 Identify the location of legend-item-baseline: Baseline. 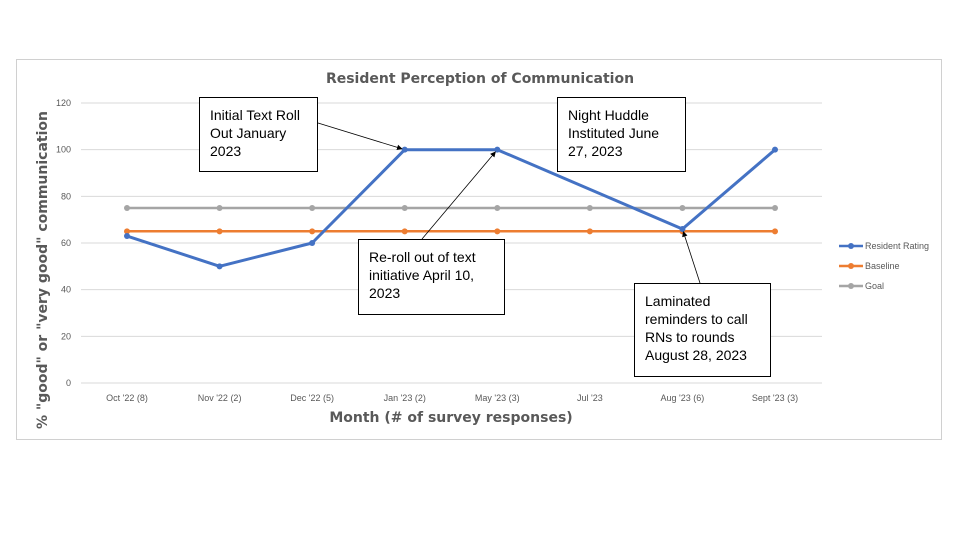
(869, 266).